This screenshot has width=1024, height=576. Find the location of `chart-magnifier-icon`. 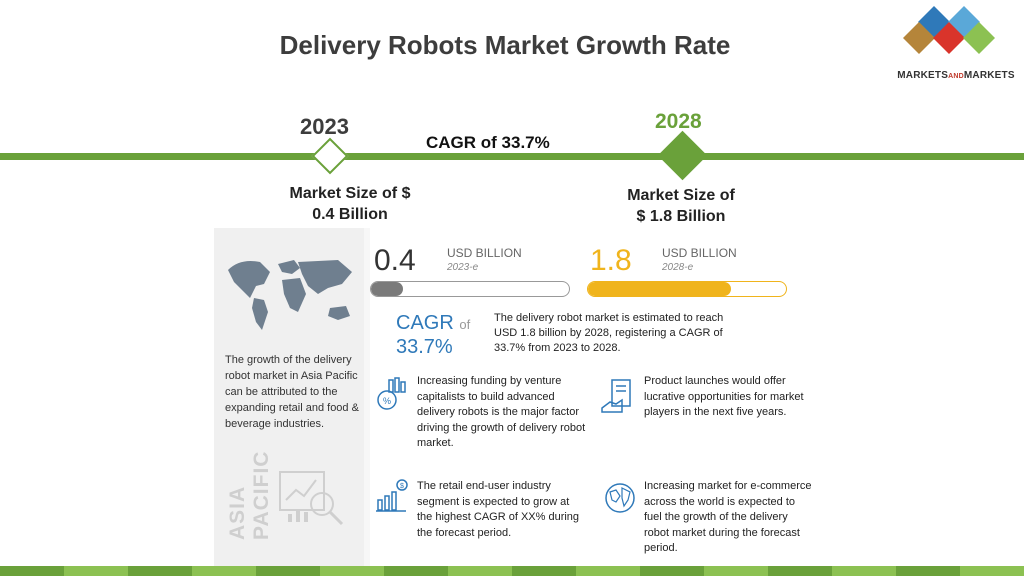

chart-magnifier-icon is located at coordinates (311, 498).